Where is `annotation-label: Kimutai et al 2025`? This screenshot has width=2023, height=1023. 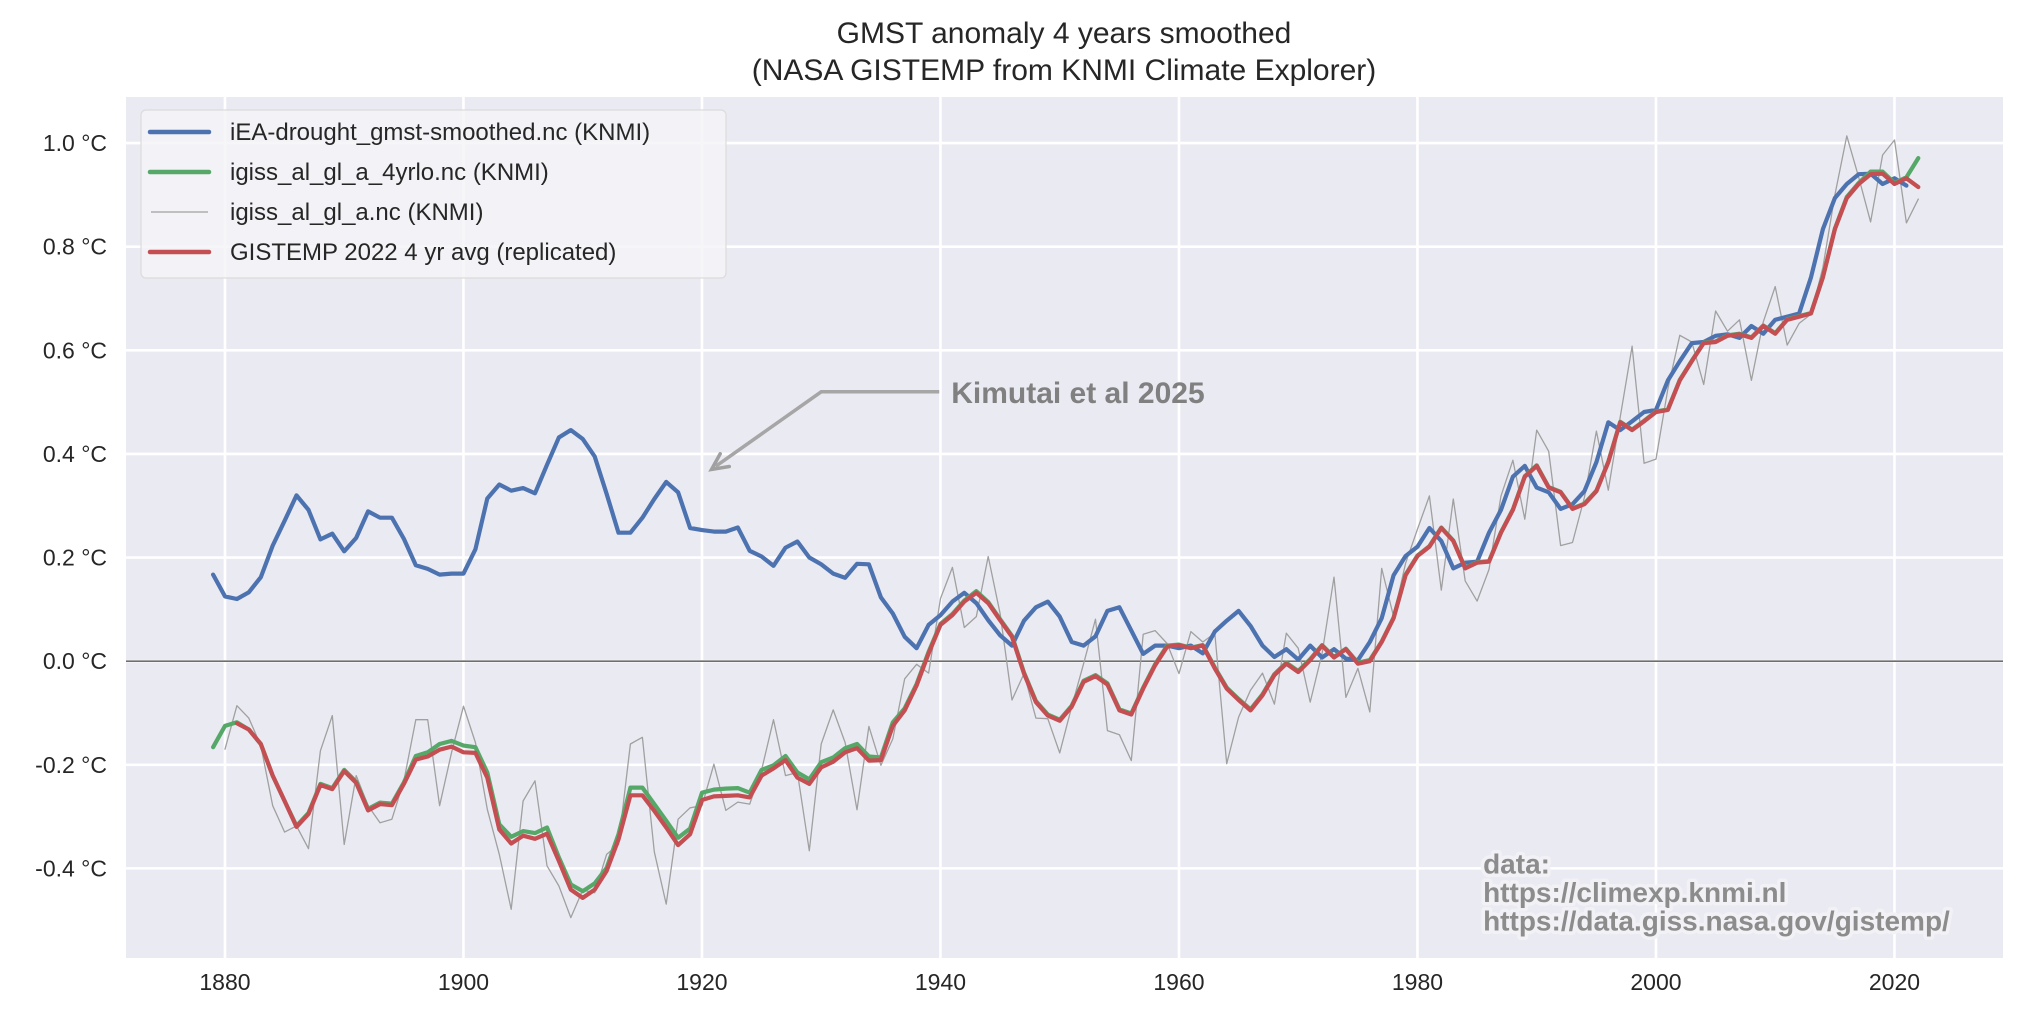 annotation-label: Kimutai et al 2025 is located at coordinates (1077, 393).